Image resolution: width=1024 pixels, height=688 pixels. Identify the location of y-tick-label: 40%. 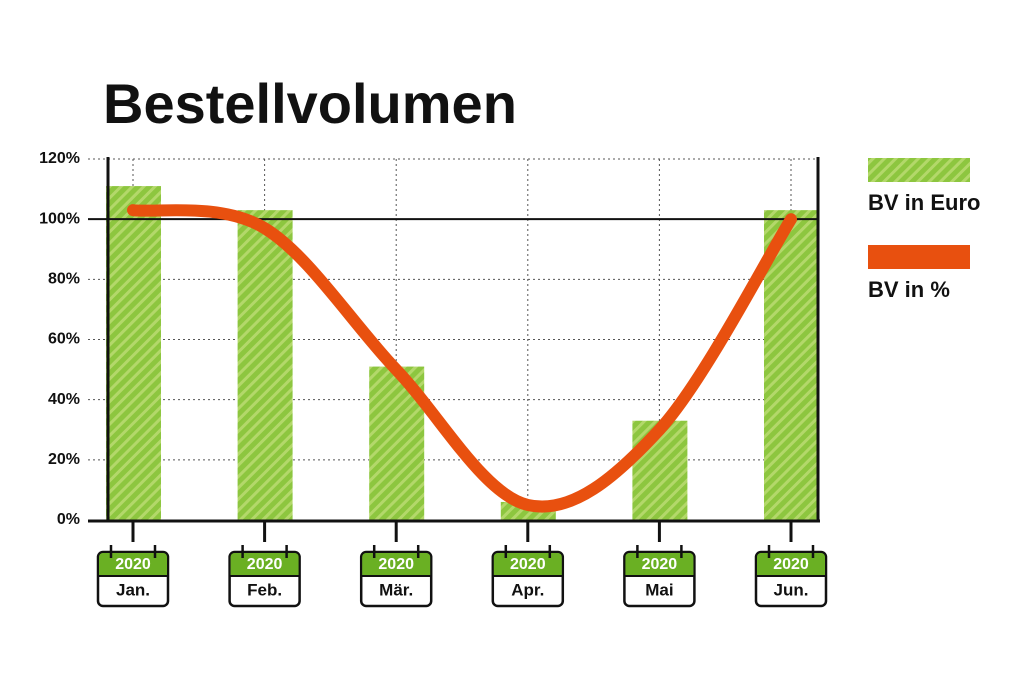
(64, 399).